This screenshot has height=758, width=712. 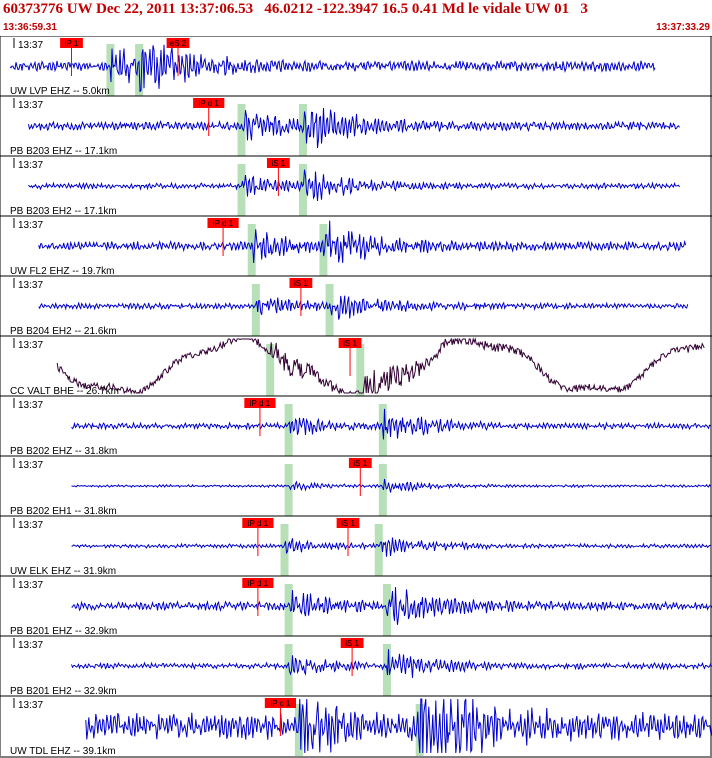 What do you see at coordinates (63, 211) in the screenshot?
I see `station-label: PB B203 EH2 -- 17.1km` at bounding box center [63, 211].